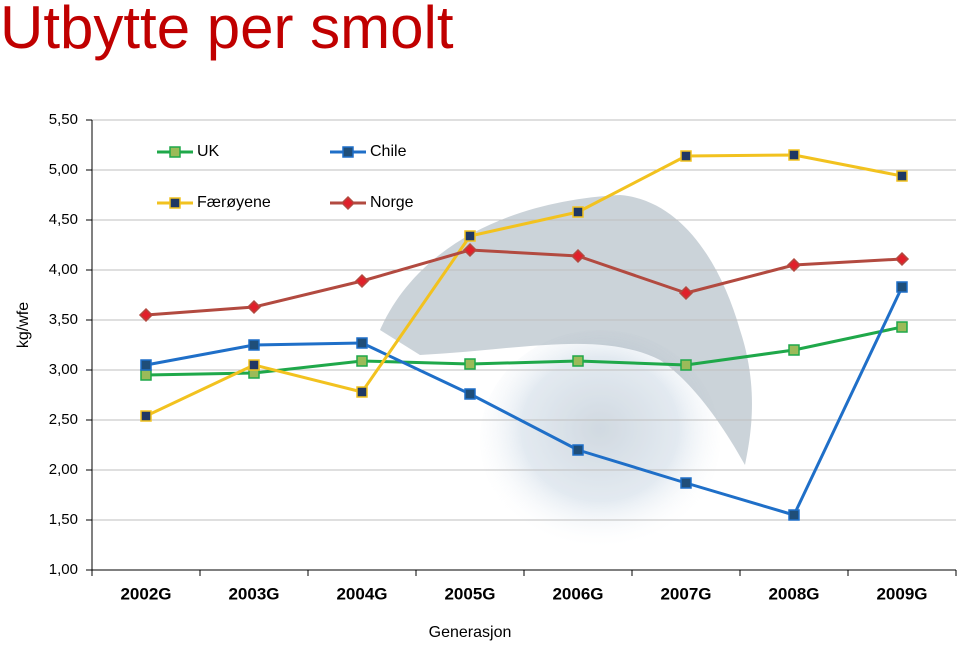  What do you see at coordinates (23, 325) in the screenshot?
I see `y-axis-label: kg/wfe` at bounding box center [23, 325].